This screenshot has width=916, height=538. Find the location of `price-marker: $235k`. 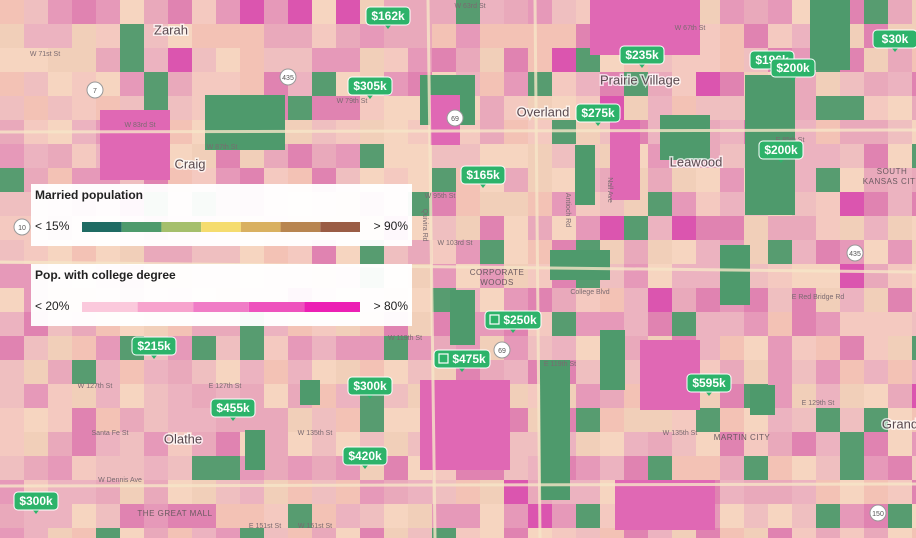

price-marker: $235k is located at coordinates (642, 56).